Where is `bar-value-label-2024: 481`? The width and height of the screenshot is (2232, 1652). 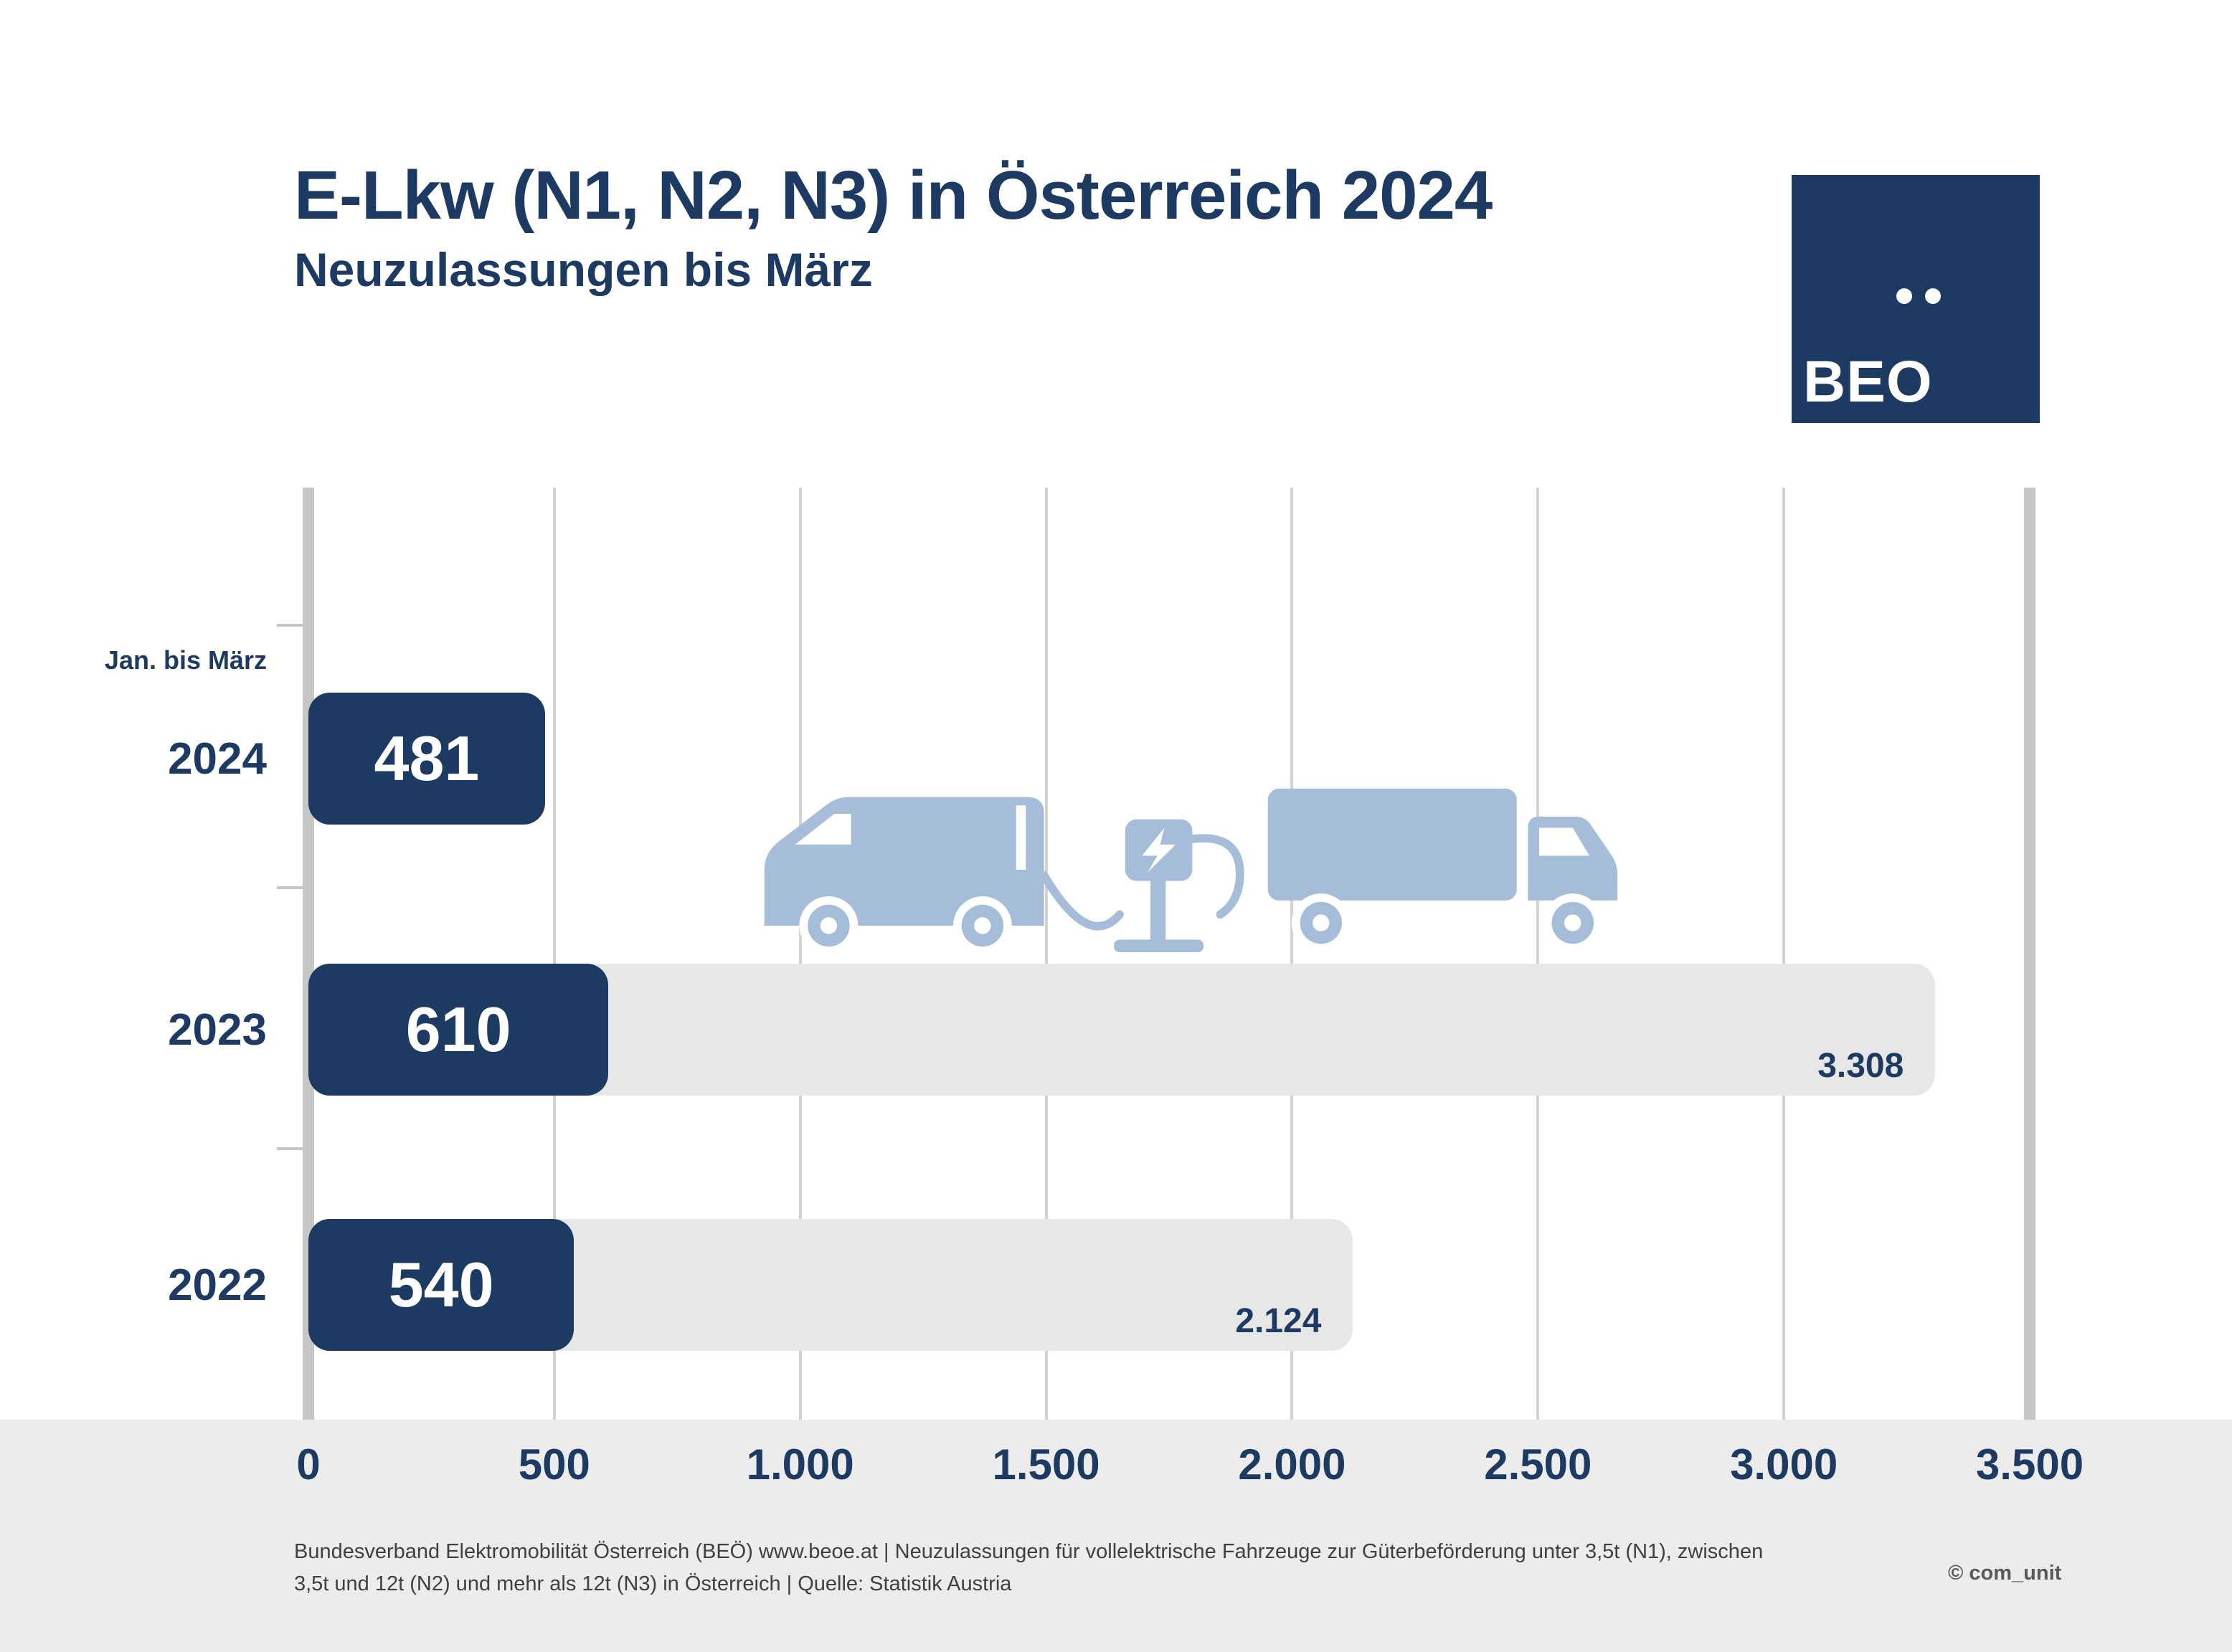 bar-value-label-2024: 481 is located at coordinates (427, 758).